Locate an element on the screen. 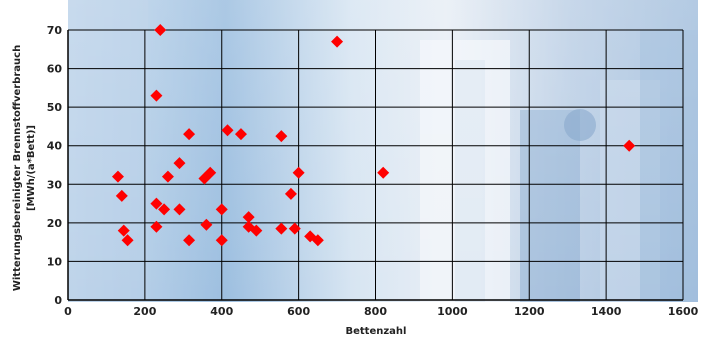 Image resolution: width=701 pixels, height=337 pixels. x-tick-label: 400 is located at coordinates (221, 311).